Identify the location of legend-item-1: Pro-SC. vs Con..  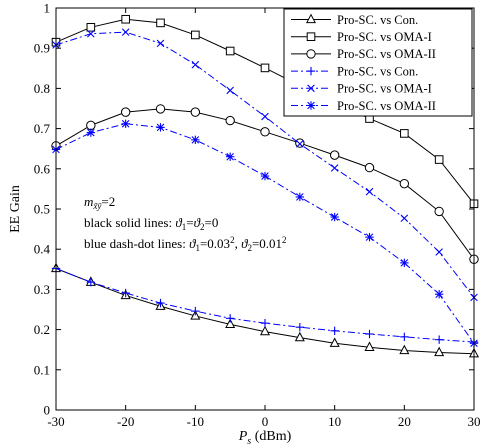
(354, 20).